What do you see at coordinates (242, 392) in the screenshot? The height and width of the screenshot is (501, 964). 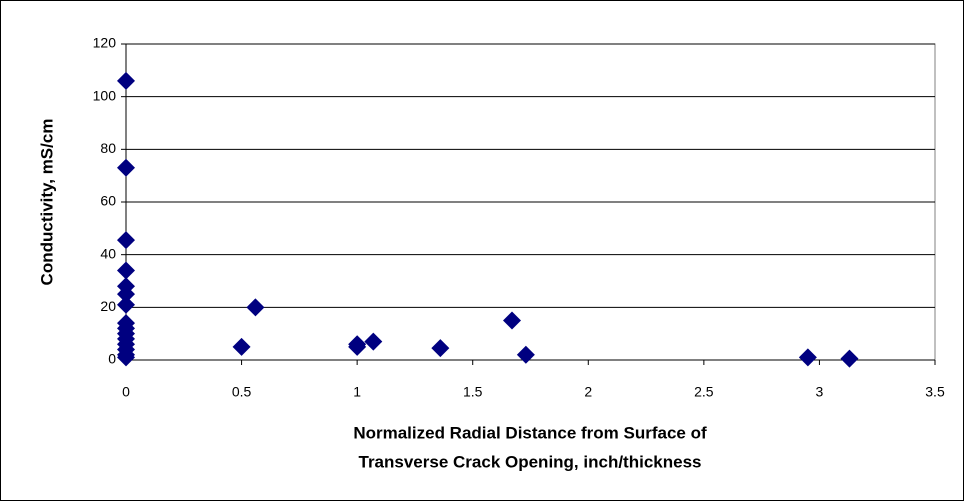 I see `x-tick-label: 0.5` at bounding box center [242, 392].